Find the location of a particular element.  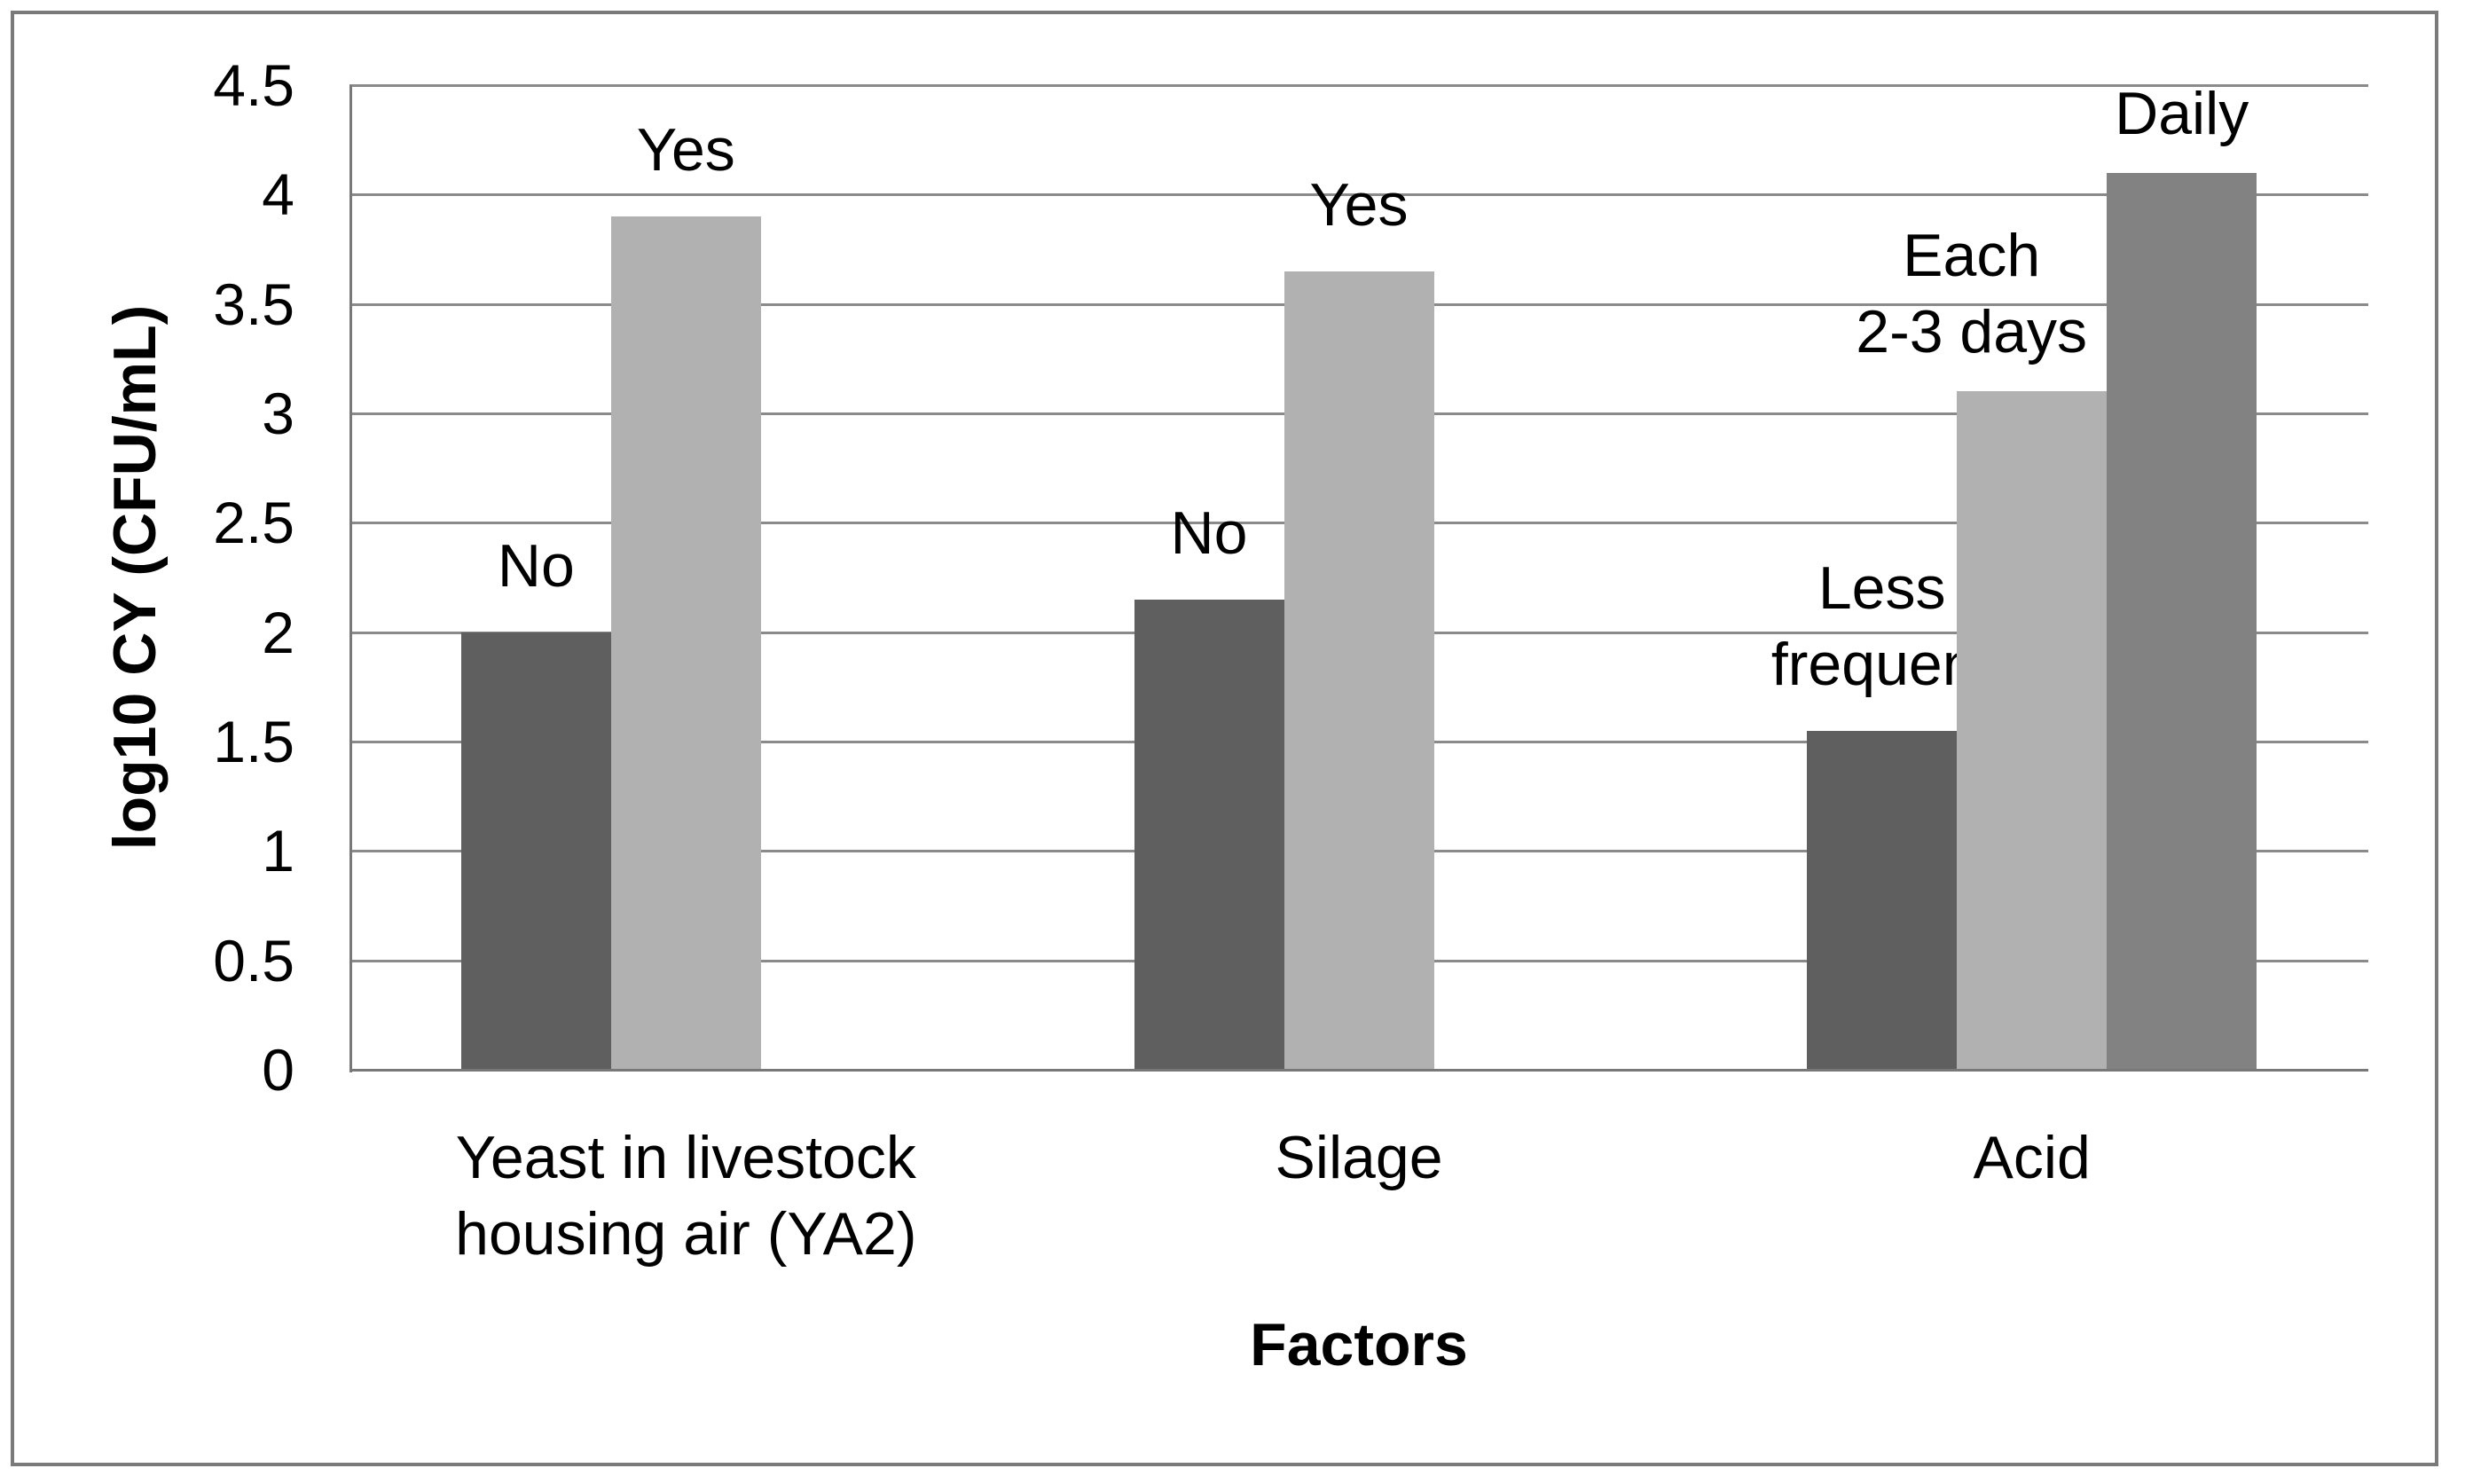

category-label: Silage is located at coordinates (1359, 1157).